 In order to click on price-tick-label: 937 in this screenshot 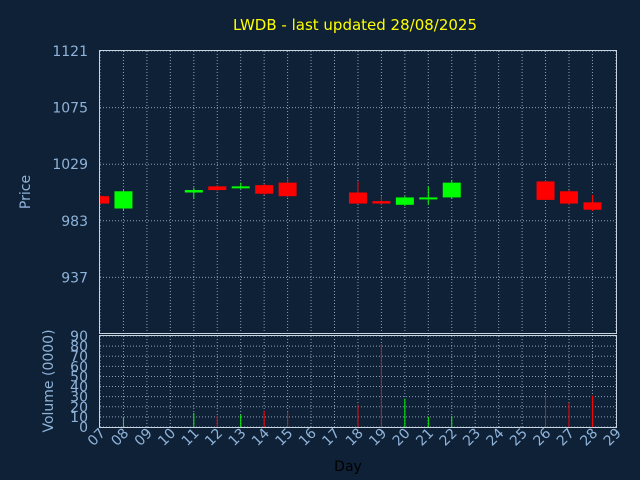, I will do `click(74, 278)`.